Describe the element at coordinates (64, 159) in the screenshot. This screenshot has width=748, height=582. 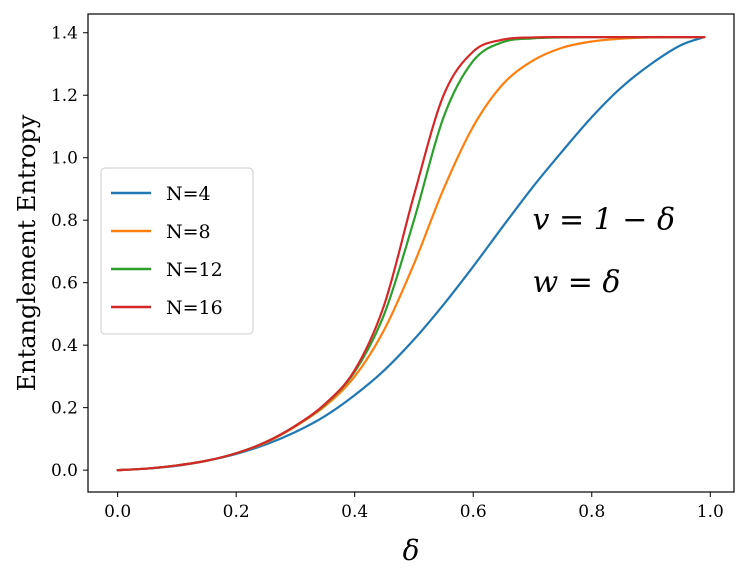
I see `y-tick-label: 1.0` at that location.